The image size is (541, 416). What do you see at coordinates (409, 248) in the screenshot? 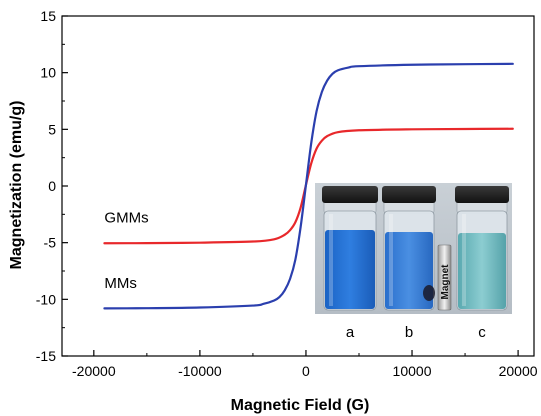
I see `vial-b` at bounding box center [409, 248].